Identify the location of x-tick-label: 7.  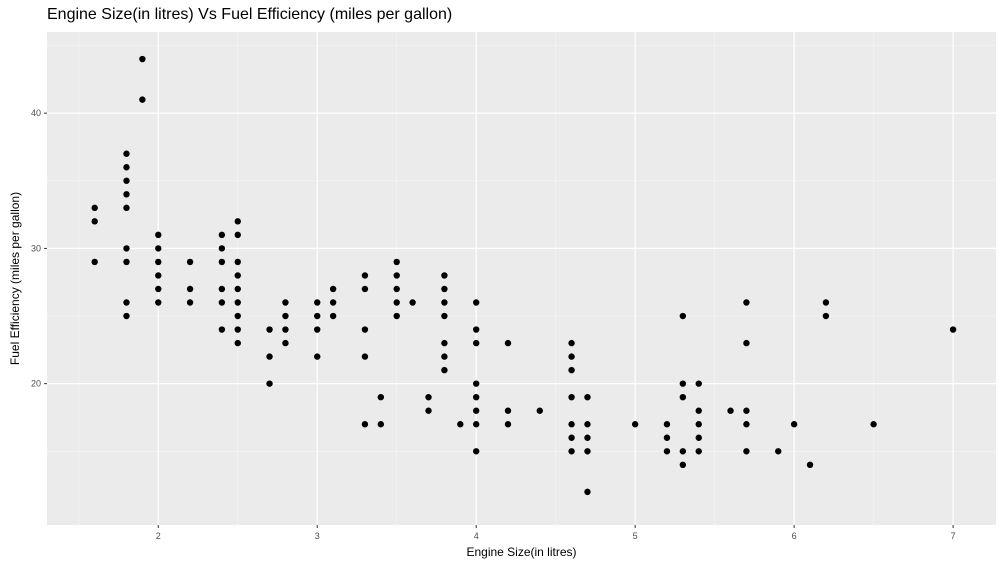
(953, 536).